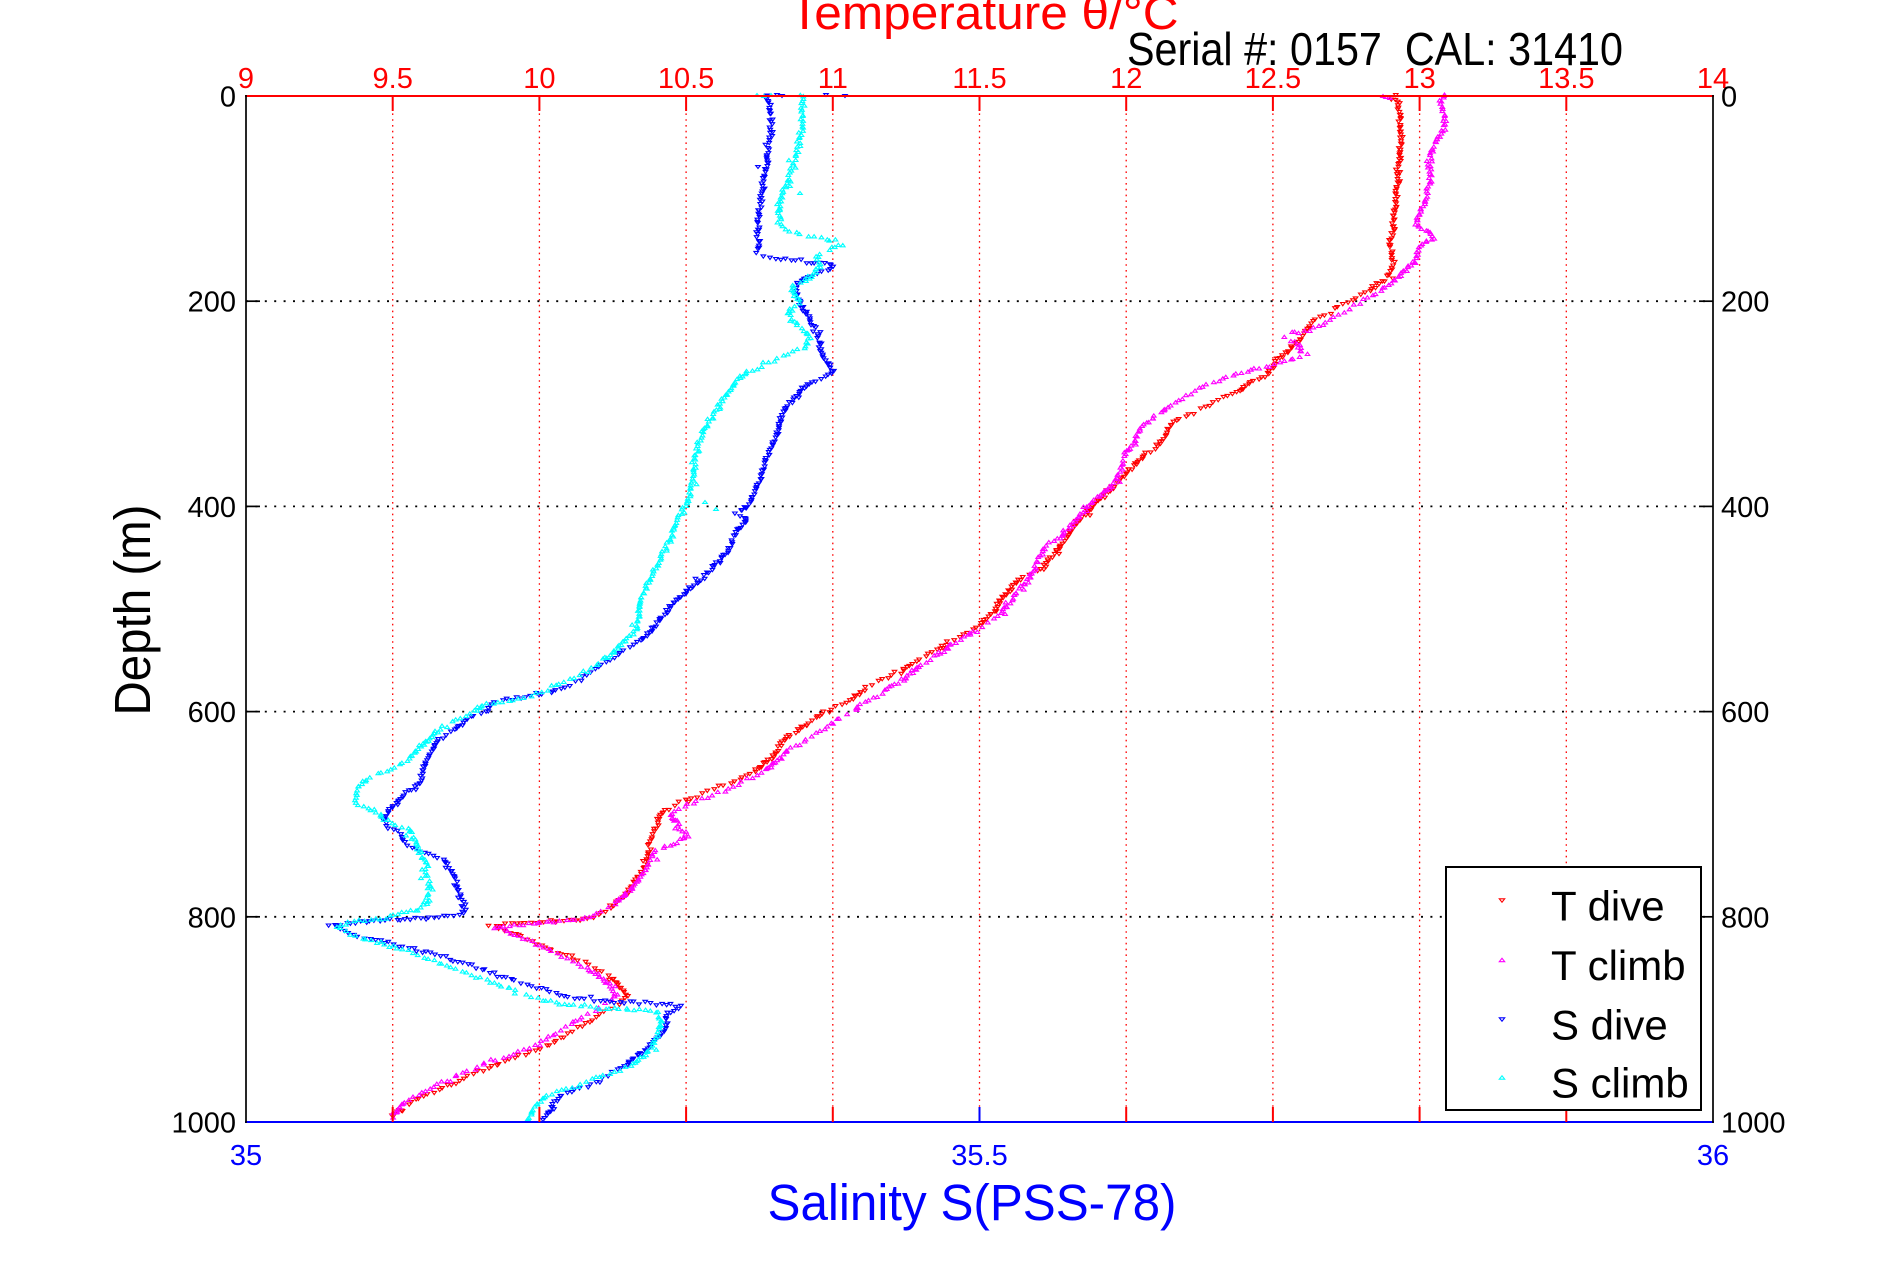 The width and height of the screenshot is (1891, 1262). Describe the element at coordinates (979, 1156) in the screenshot. I see `svg-text: 35.5` at that location.